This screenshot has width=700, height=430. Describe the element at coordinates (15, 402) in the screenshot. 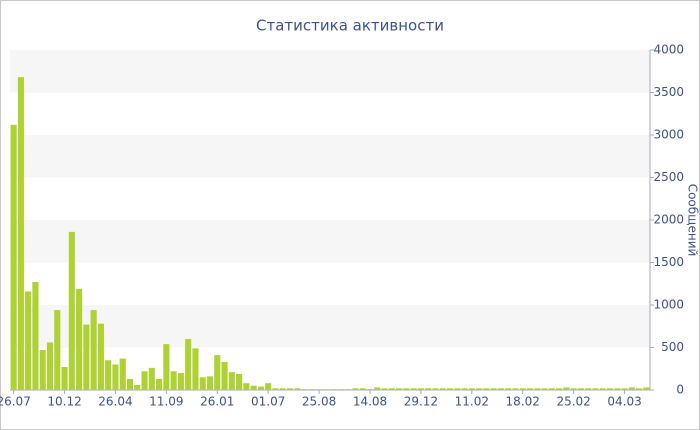

I see `x-tick-label: 26.07` at that location.